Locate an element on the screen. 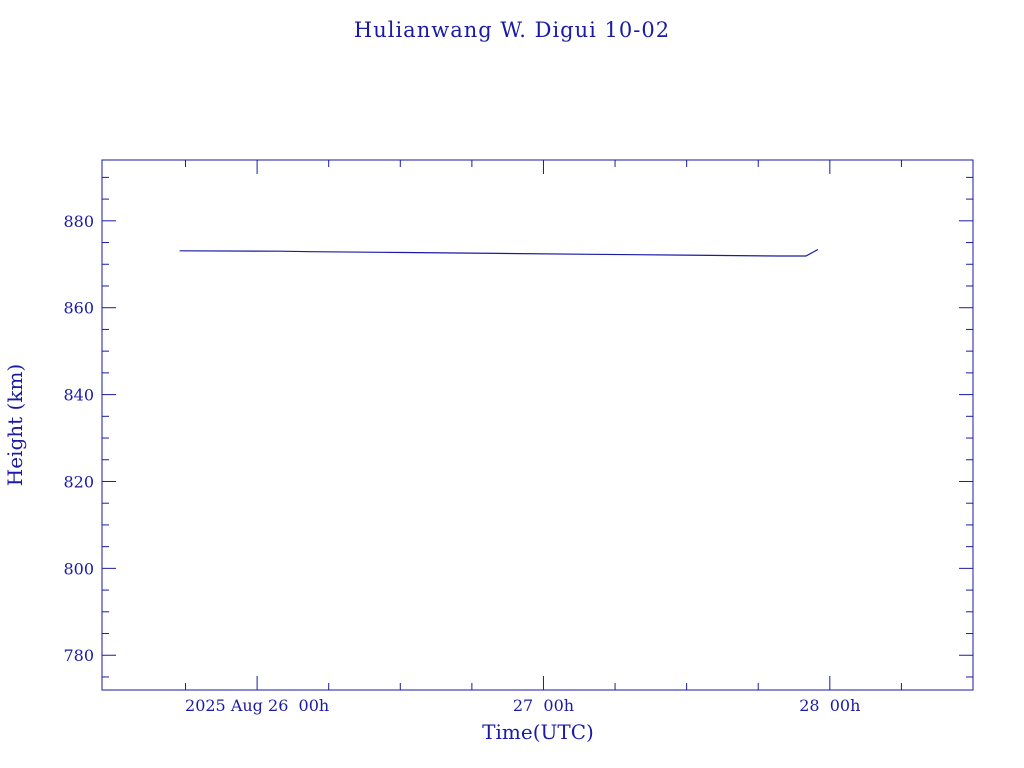 The width and height of the screenshot is (1024, 768). y-axis-label: Height (km) is located at coordinates (15, 425).